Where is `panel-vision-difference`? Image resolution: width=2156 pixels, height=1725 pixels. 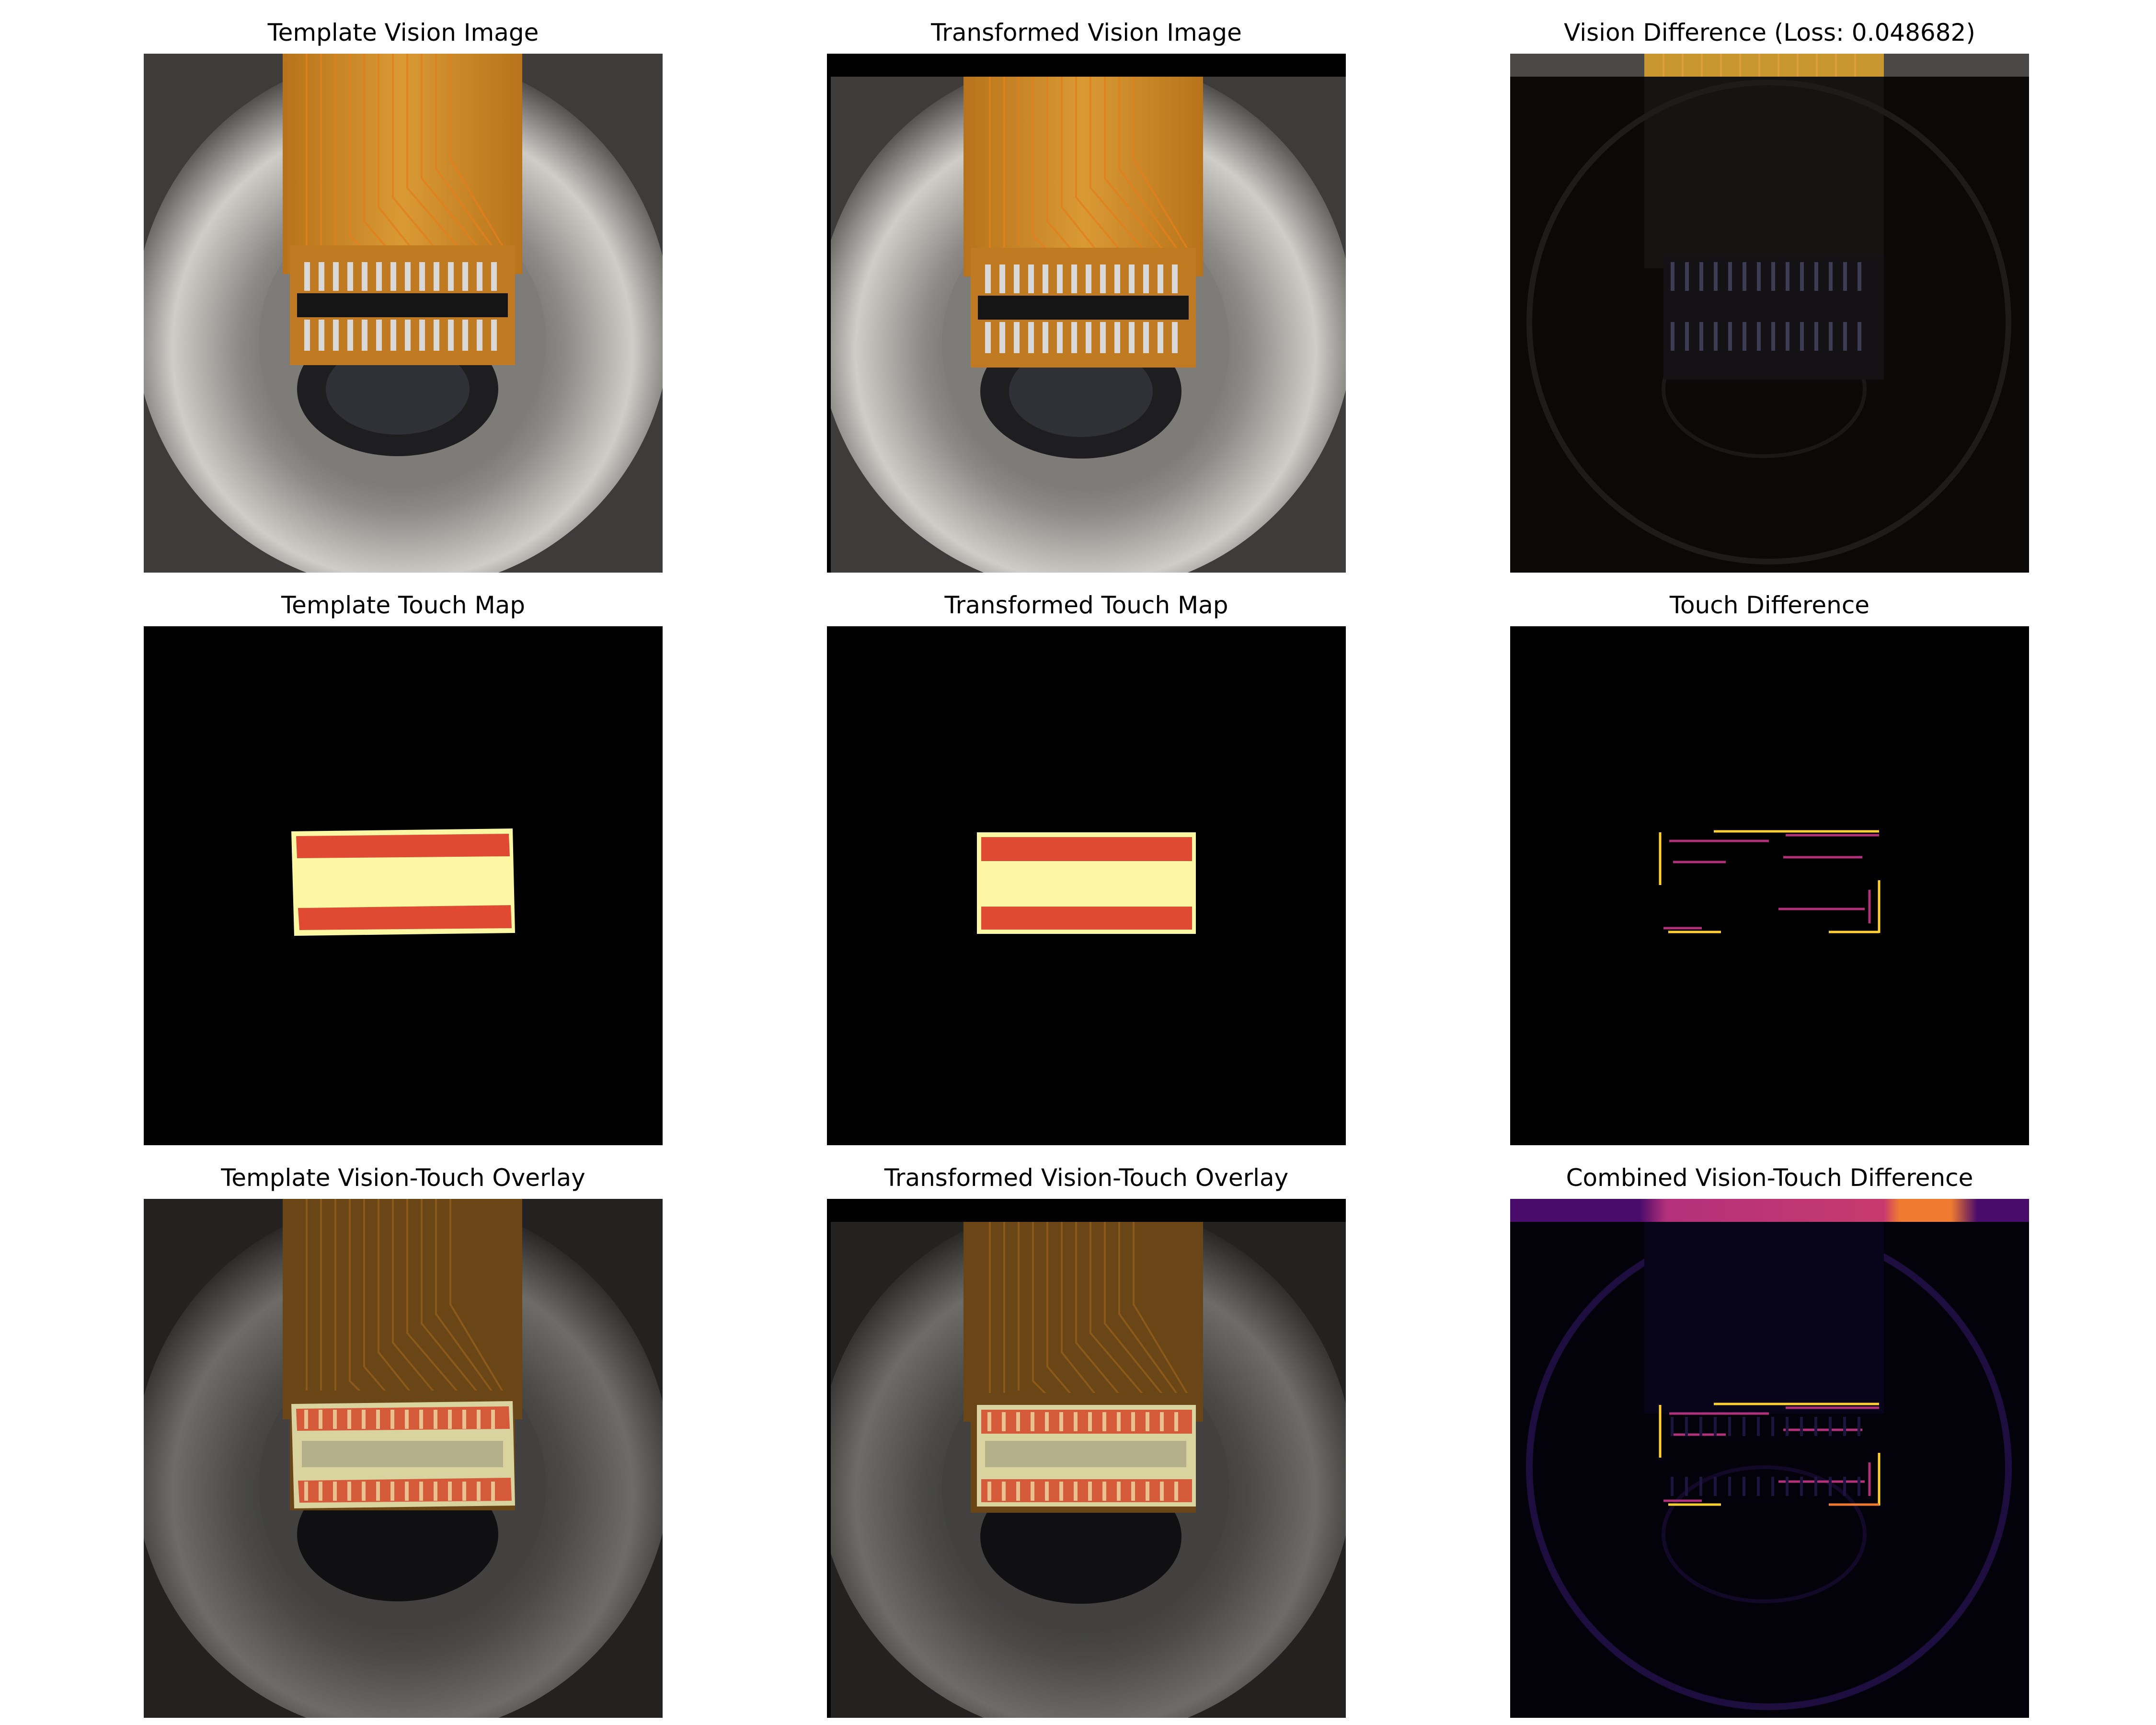 panel-vision-difference is located at coordinates (1769, 313).